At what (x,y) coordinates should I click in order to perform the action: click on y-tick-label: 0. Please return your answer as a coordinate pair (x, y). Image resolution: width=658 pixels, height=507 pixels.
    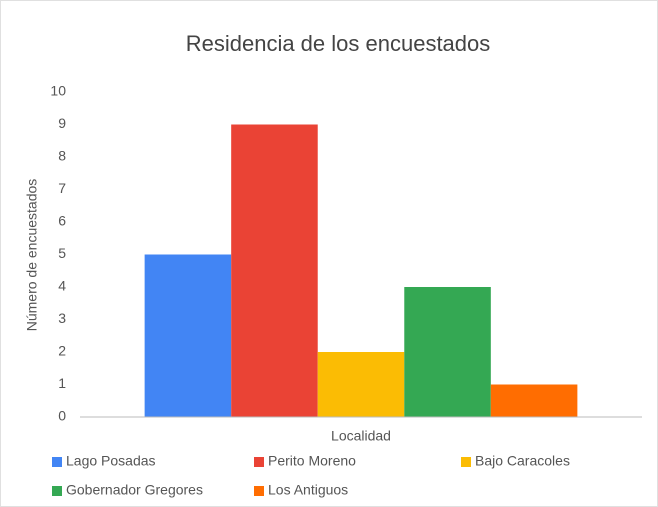
    Looking at the image, I should click on (62, 416).